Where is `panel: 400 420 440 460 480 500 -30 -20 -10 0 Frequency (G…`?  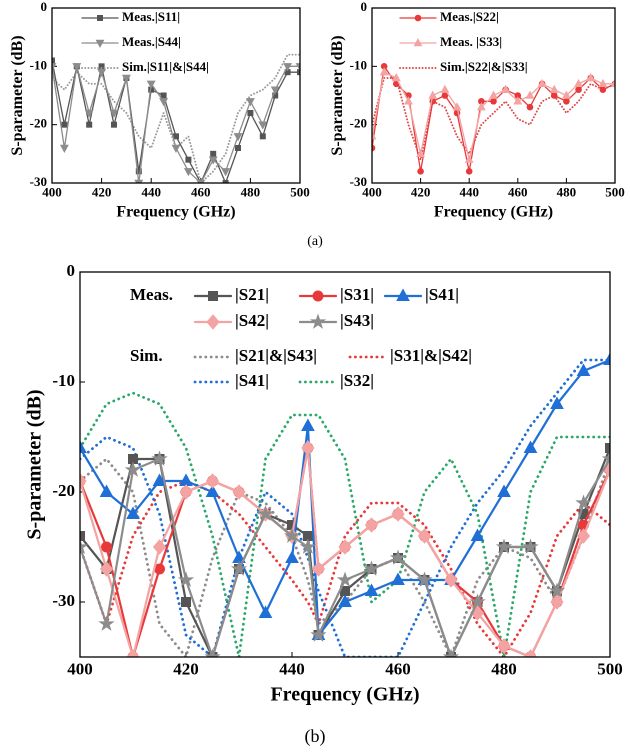 panel: 400 420 440 460 480 500 -30 -20 -10 0 Frequency (G… is located at coordinates (477, 110).